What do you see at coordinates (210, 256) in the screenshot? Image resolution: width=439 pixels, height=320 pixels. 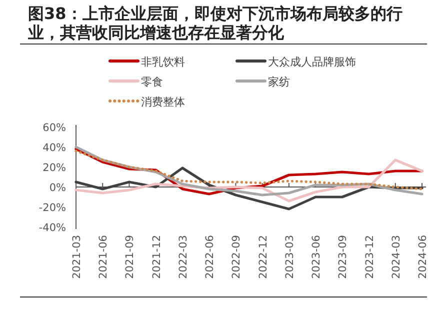 I see `x-tick-label: 2022-06` at bounding box center [210, 256].